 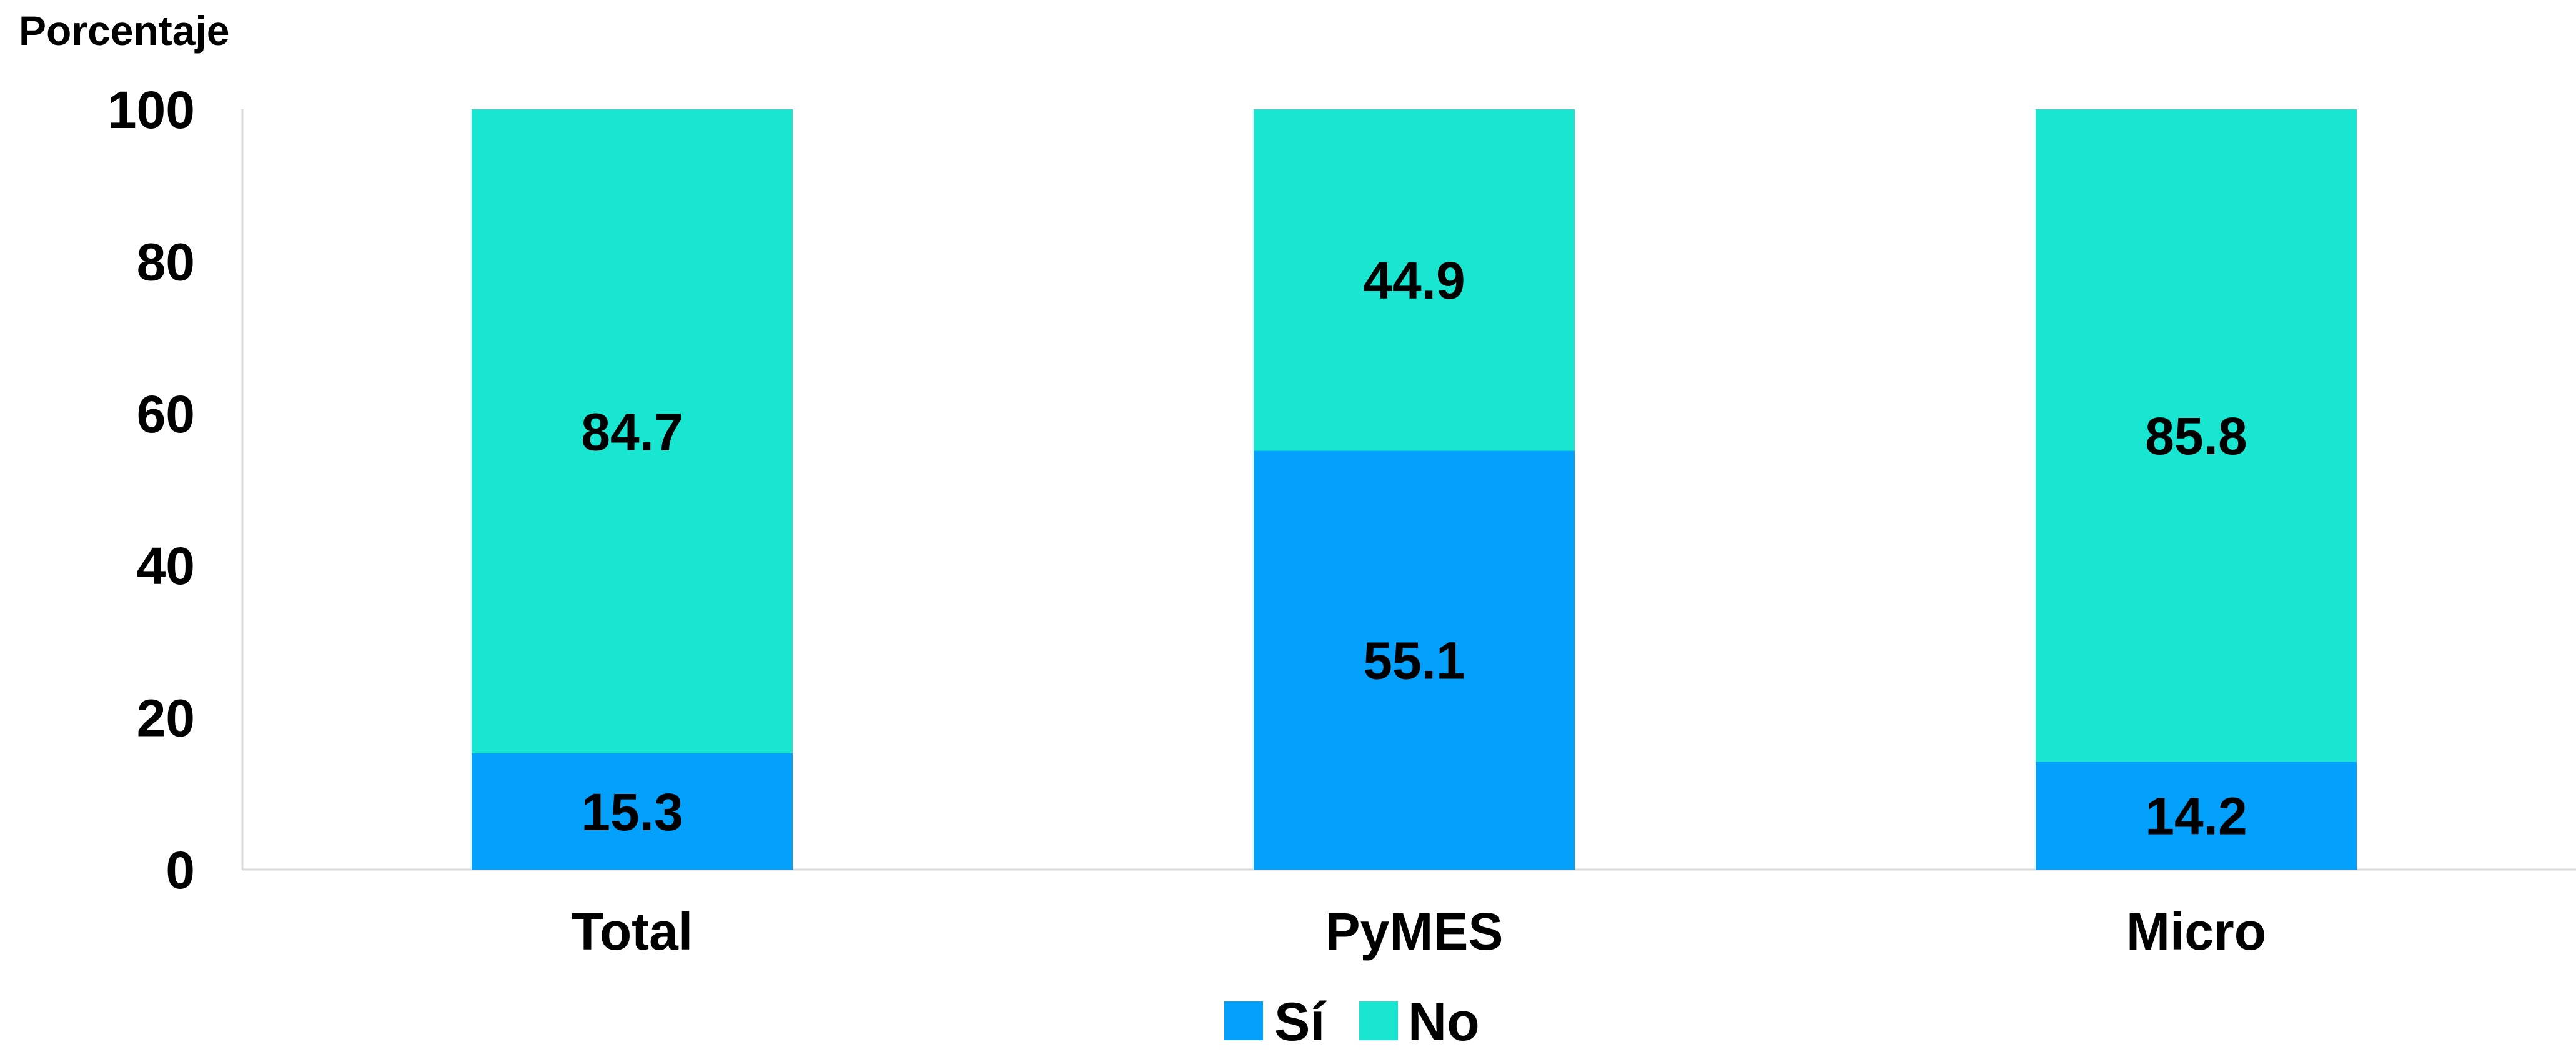 I want to click on data-label: 44.9, so click(x=1414, y=281).